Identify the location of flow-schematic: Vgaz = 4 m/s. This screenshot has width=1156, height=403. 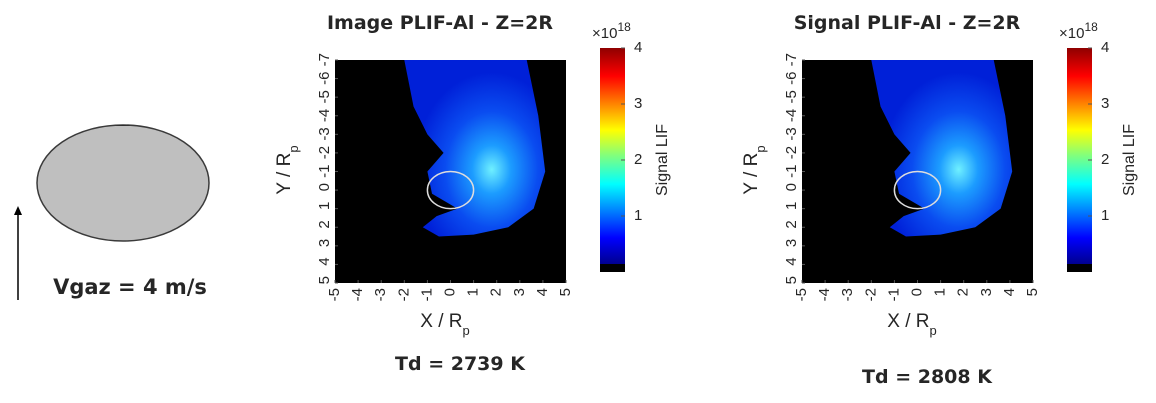
(112, 212).